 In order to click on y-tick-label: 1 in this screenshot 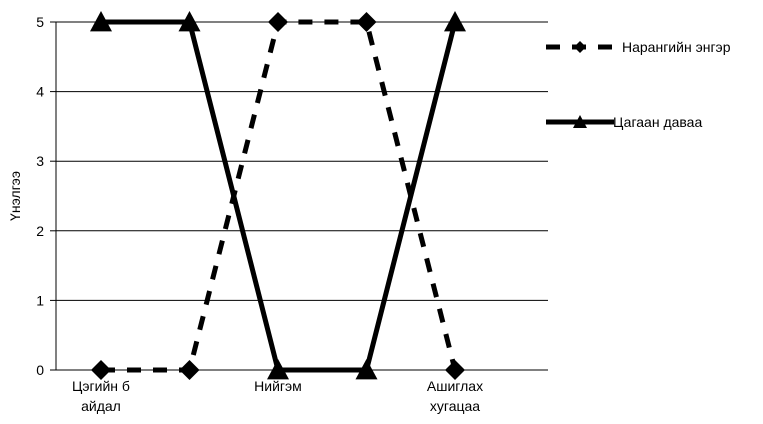, I will do `click(40, 300)`.